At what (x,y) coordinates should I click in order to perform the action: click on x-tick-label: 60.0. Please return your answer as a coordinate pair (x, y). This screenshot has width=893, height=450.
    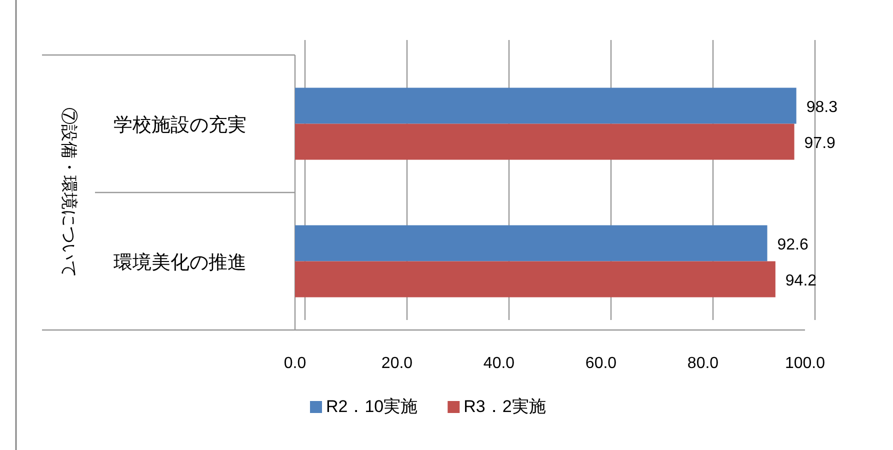
    Looking at the image, I should click on (601, 363).